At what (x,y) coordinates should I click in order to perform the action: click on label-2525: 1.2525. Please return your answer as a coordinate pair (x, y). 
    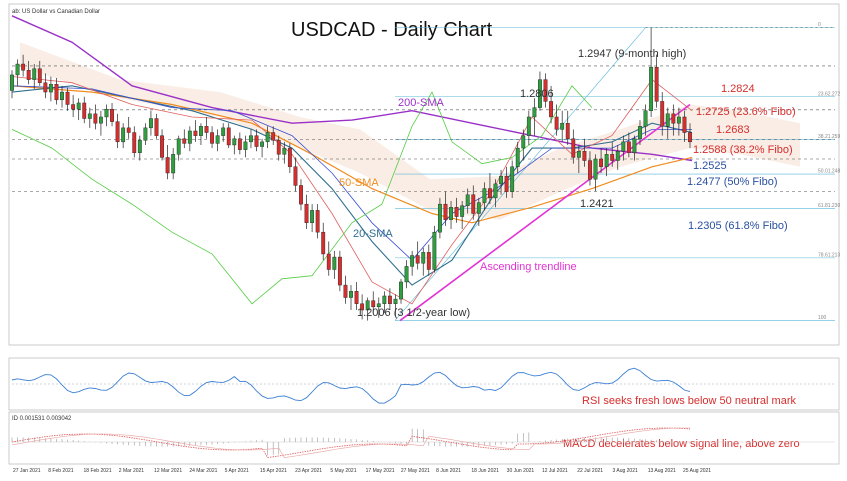
    Looking at the image, I should click on (710, 166).